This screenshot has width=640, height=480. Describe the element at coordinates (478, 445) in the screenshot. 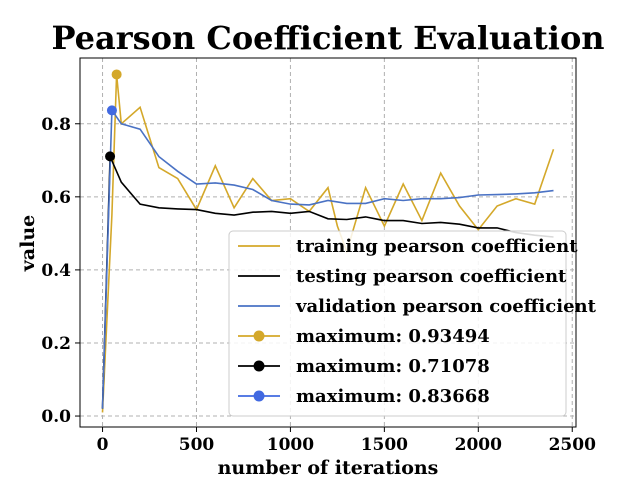

I see `x-tick-label: 2000` at that location.